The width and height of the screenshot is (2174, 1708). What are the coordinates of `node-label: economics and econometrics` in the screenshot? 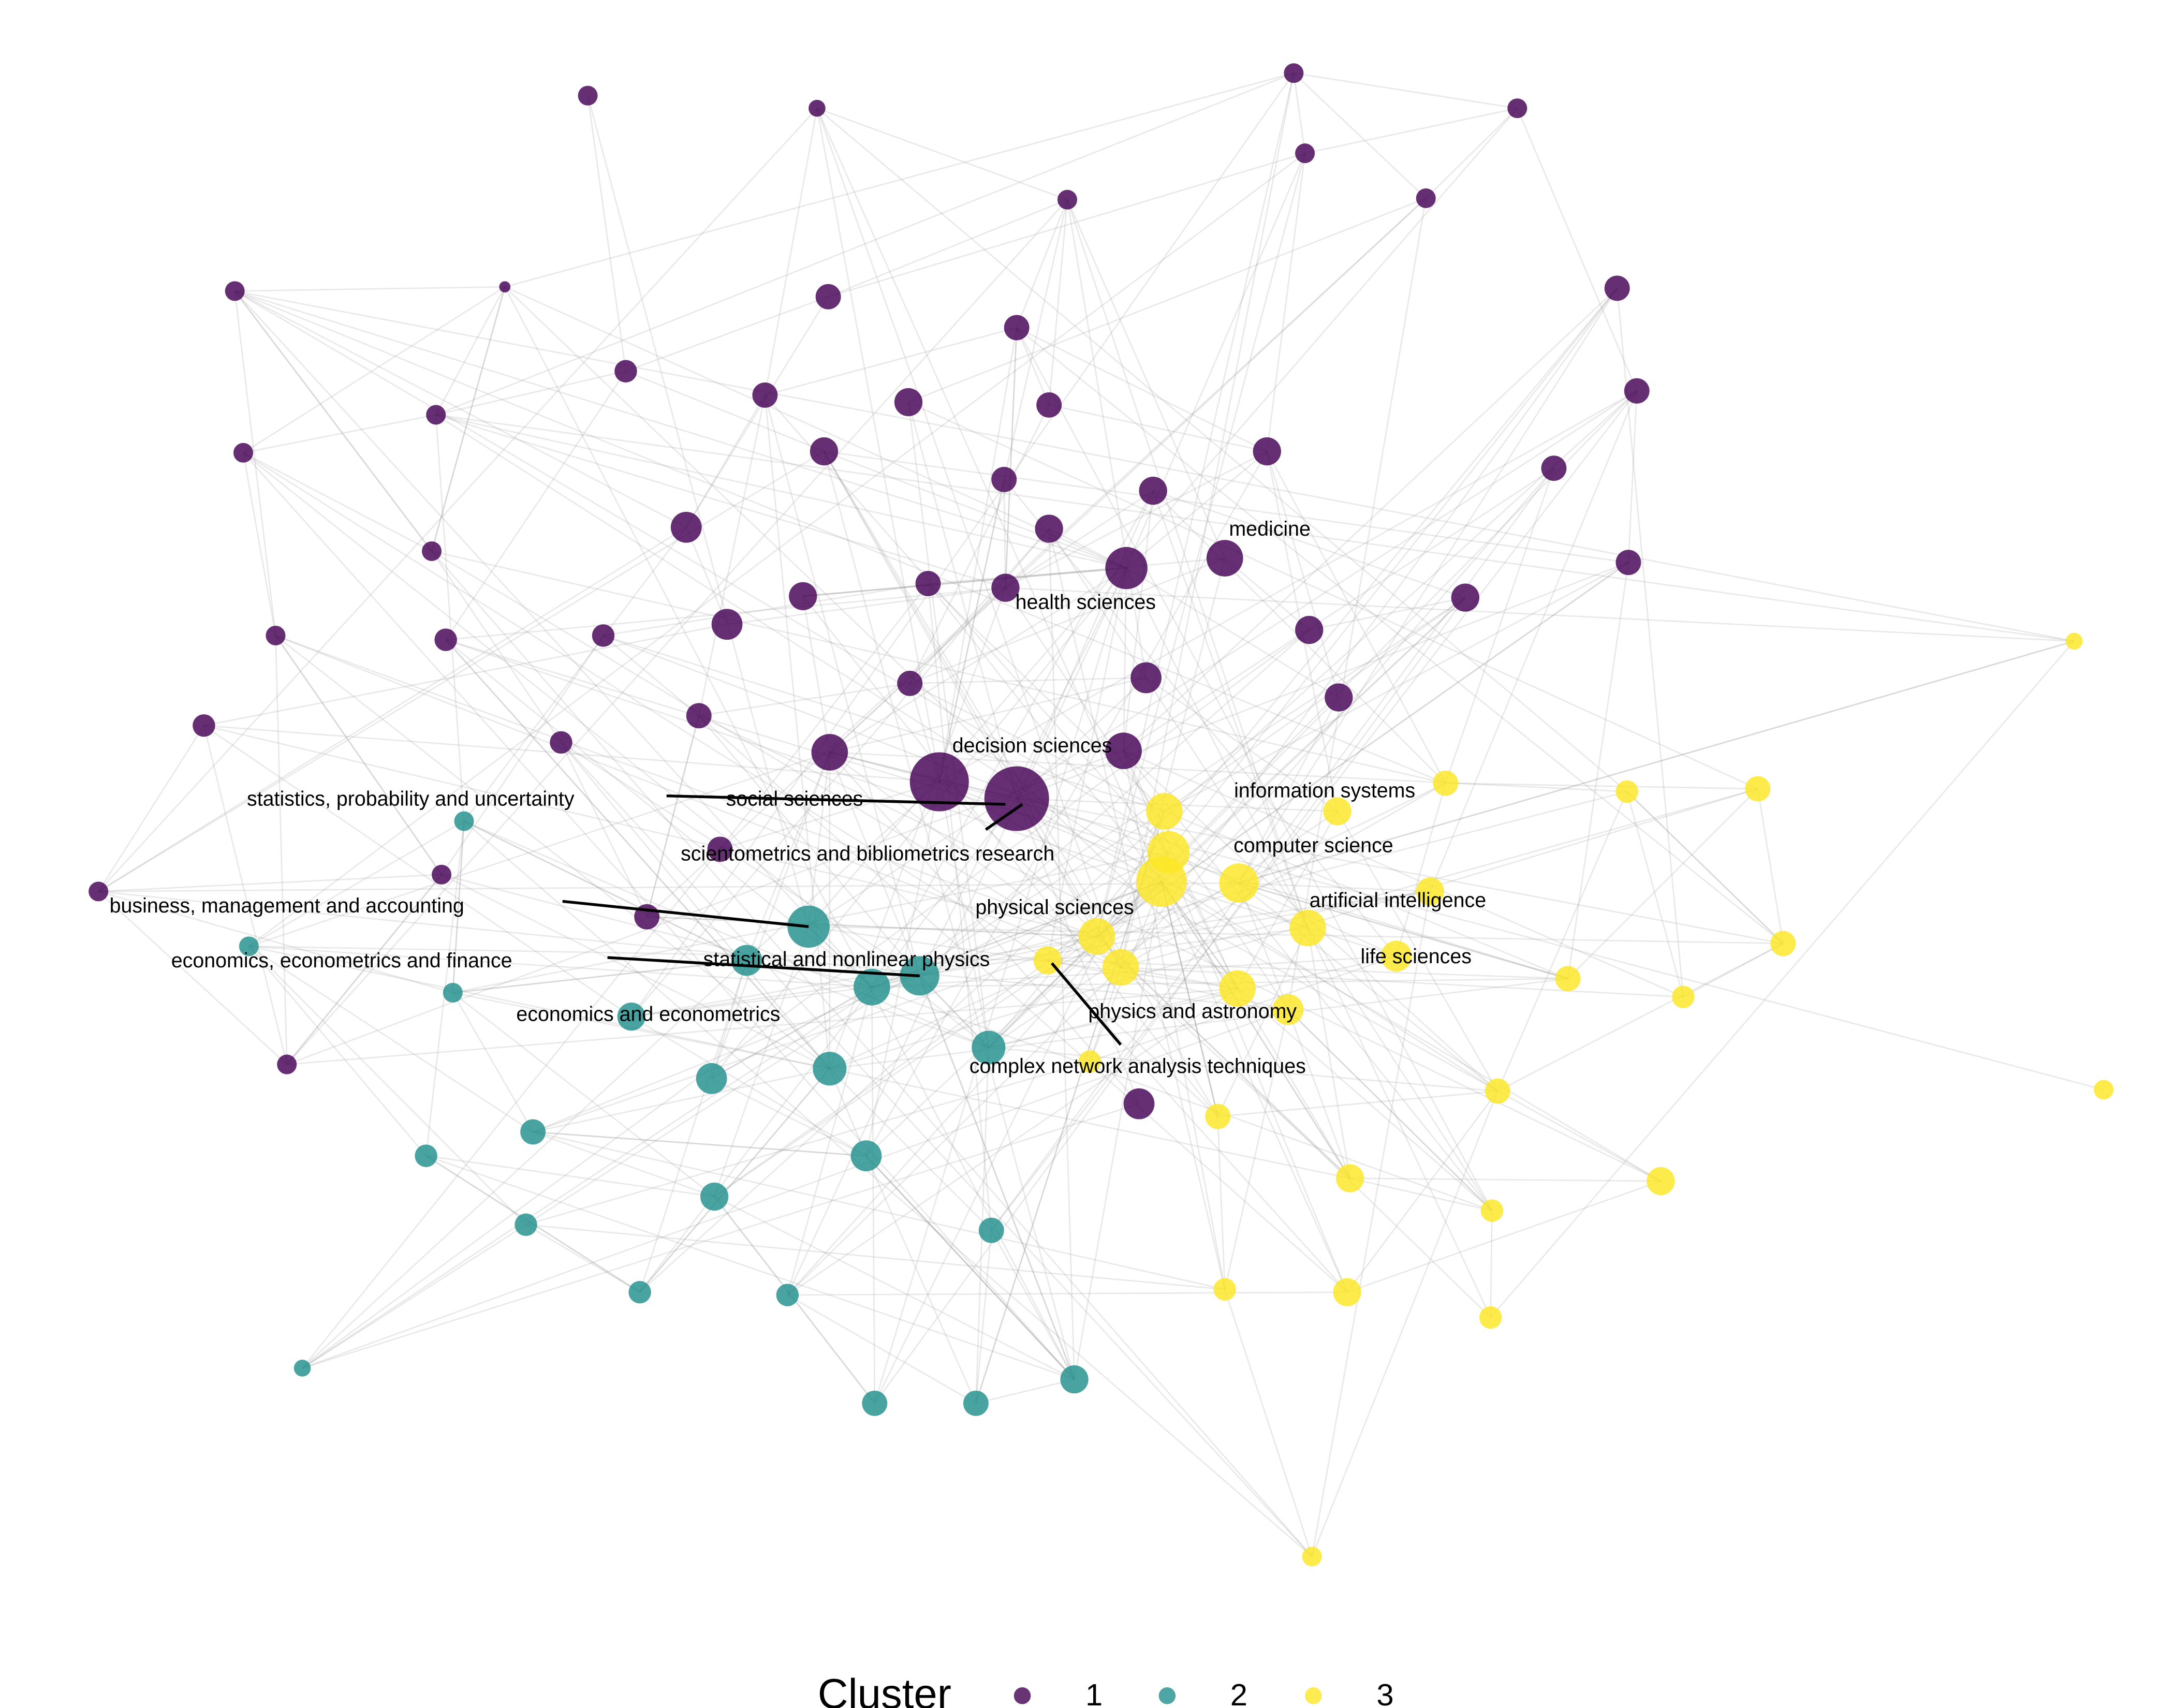 It's located at (648, 1014).